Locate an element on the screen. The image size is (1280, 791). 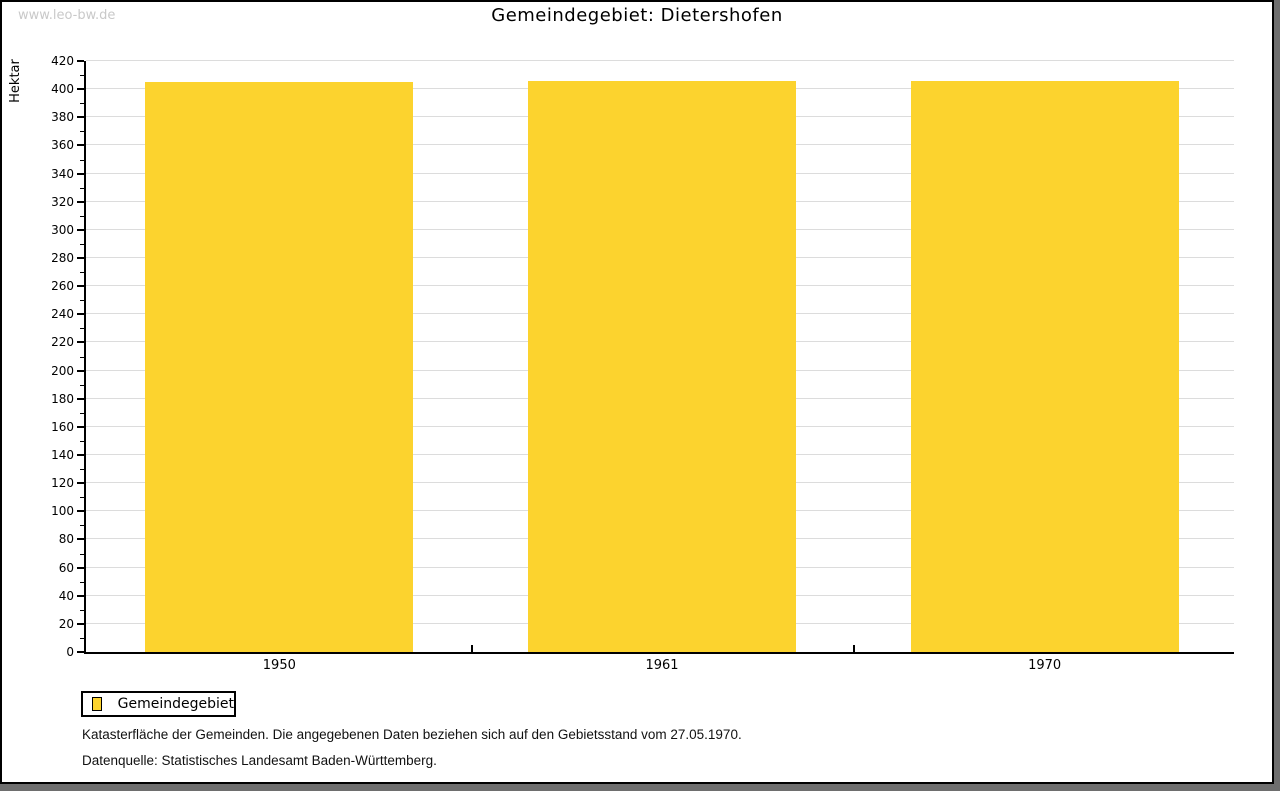
y-tick-label-120: 120 is located at coordinates (62, 483).